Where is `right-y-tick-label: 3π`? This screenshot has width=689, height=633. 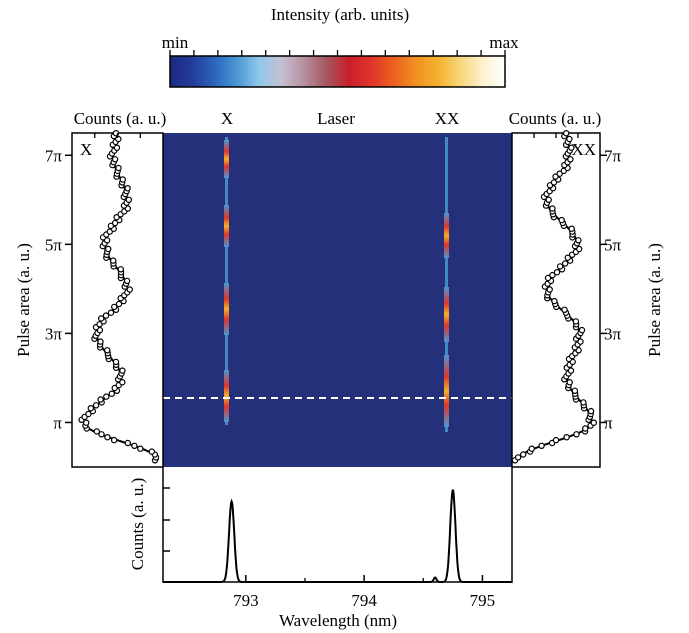 right-y-tick-label: 3π is located at coordinates (613, 333).